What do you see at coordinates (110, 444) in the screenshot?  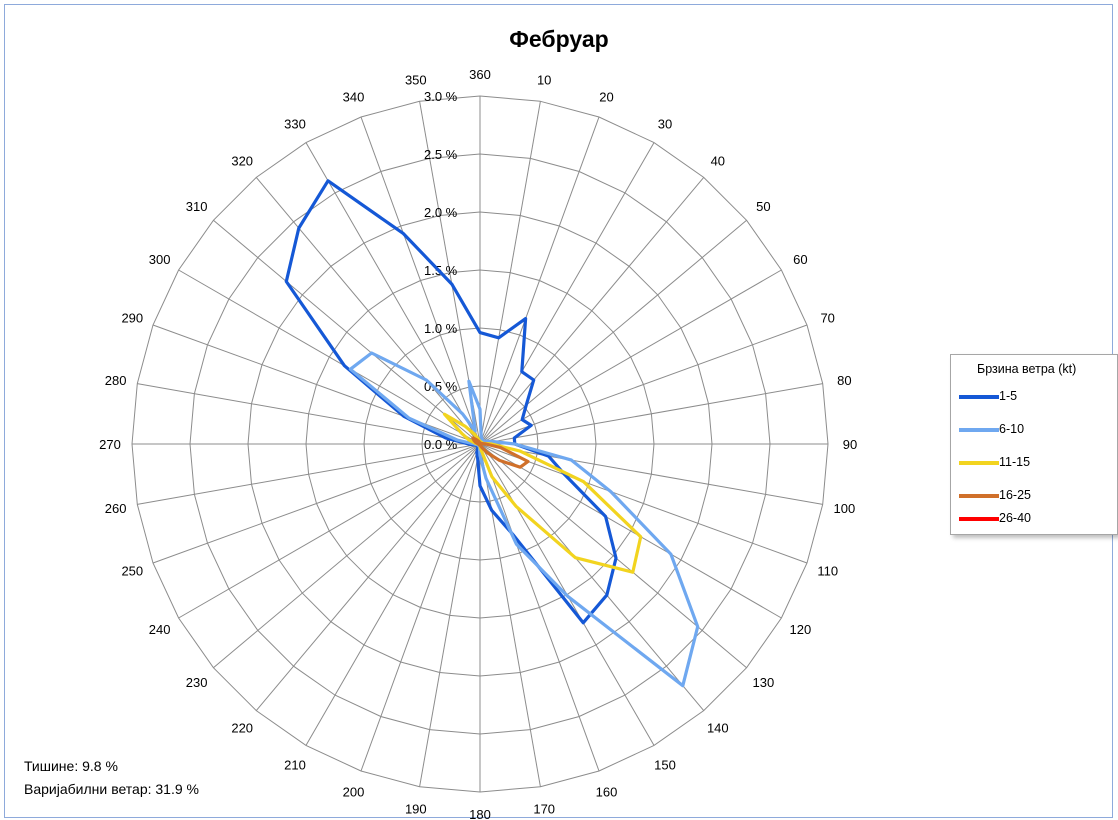 I see `direction-label: 270` at bounding box center [110, 444].